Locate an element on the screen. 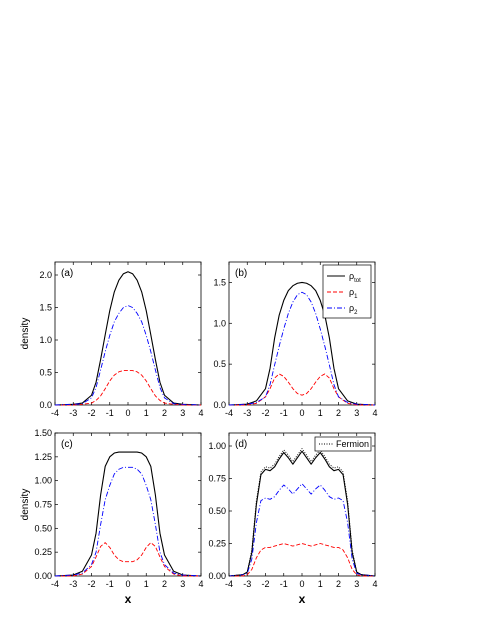 Image resolution: width=485 pixels, height=627 pixels. legend-label-tot: ρtot is located at coordinates (355, 277).